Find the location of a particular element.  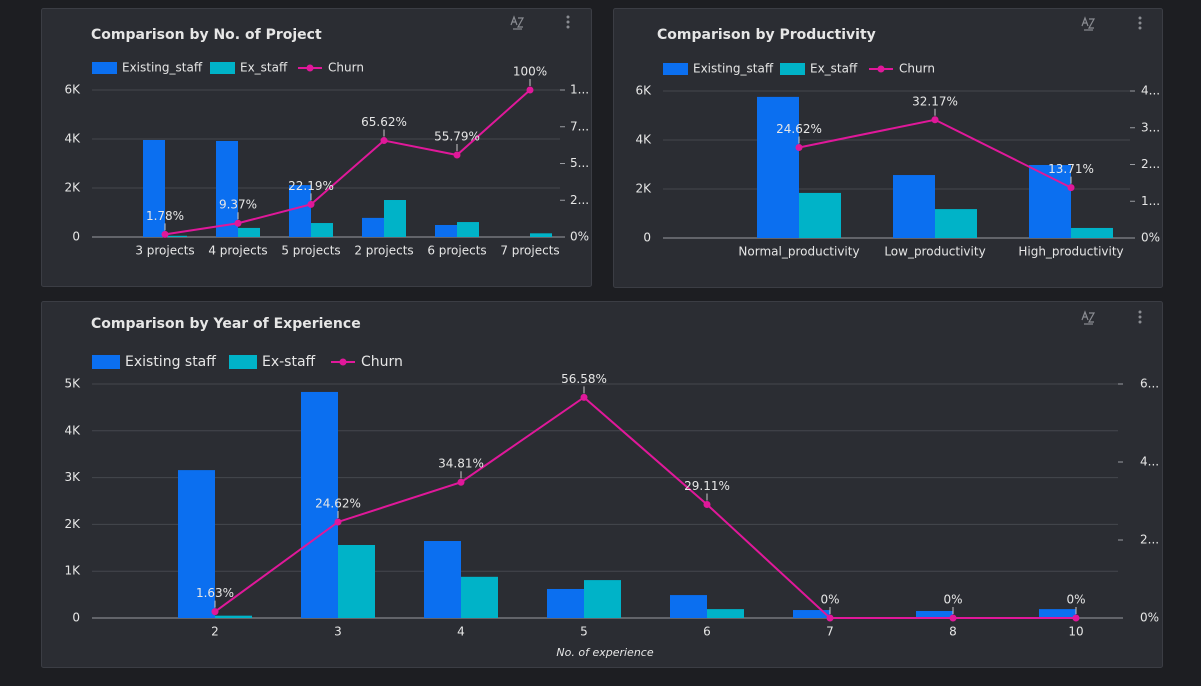

data-label: 29.11% is located at coordinates (707, 486).